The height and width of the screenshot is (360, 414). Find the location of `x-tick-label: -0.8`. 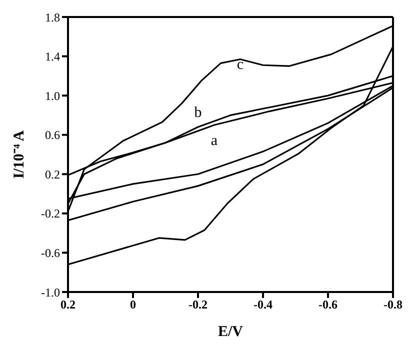

x-tick-label: -0.8 is located at coordinates (393, 305).